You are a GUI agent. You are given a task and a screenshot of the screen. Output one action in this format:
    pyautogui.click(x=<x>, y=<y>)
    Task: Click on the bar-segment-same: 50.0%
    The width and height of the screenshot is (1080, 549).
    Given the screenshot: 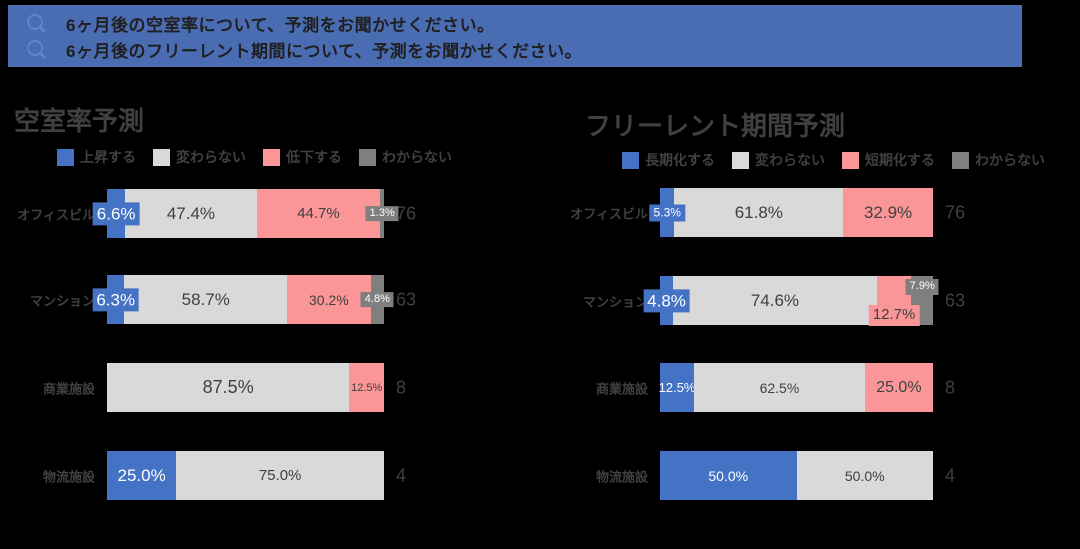 What is the action you would take?
    pyautogui.click(x=864, y=475)
    